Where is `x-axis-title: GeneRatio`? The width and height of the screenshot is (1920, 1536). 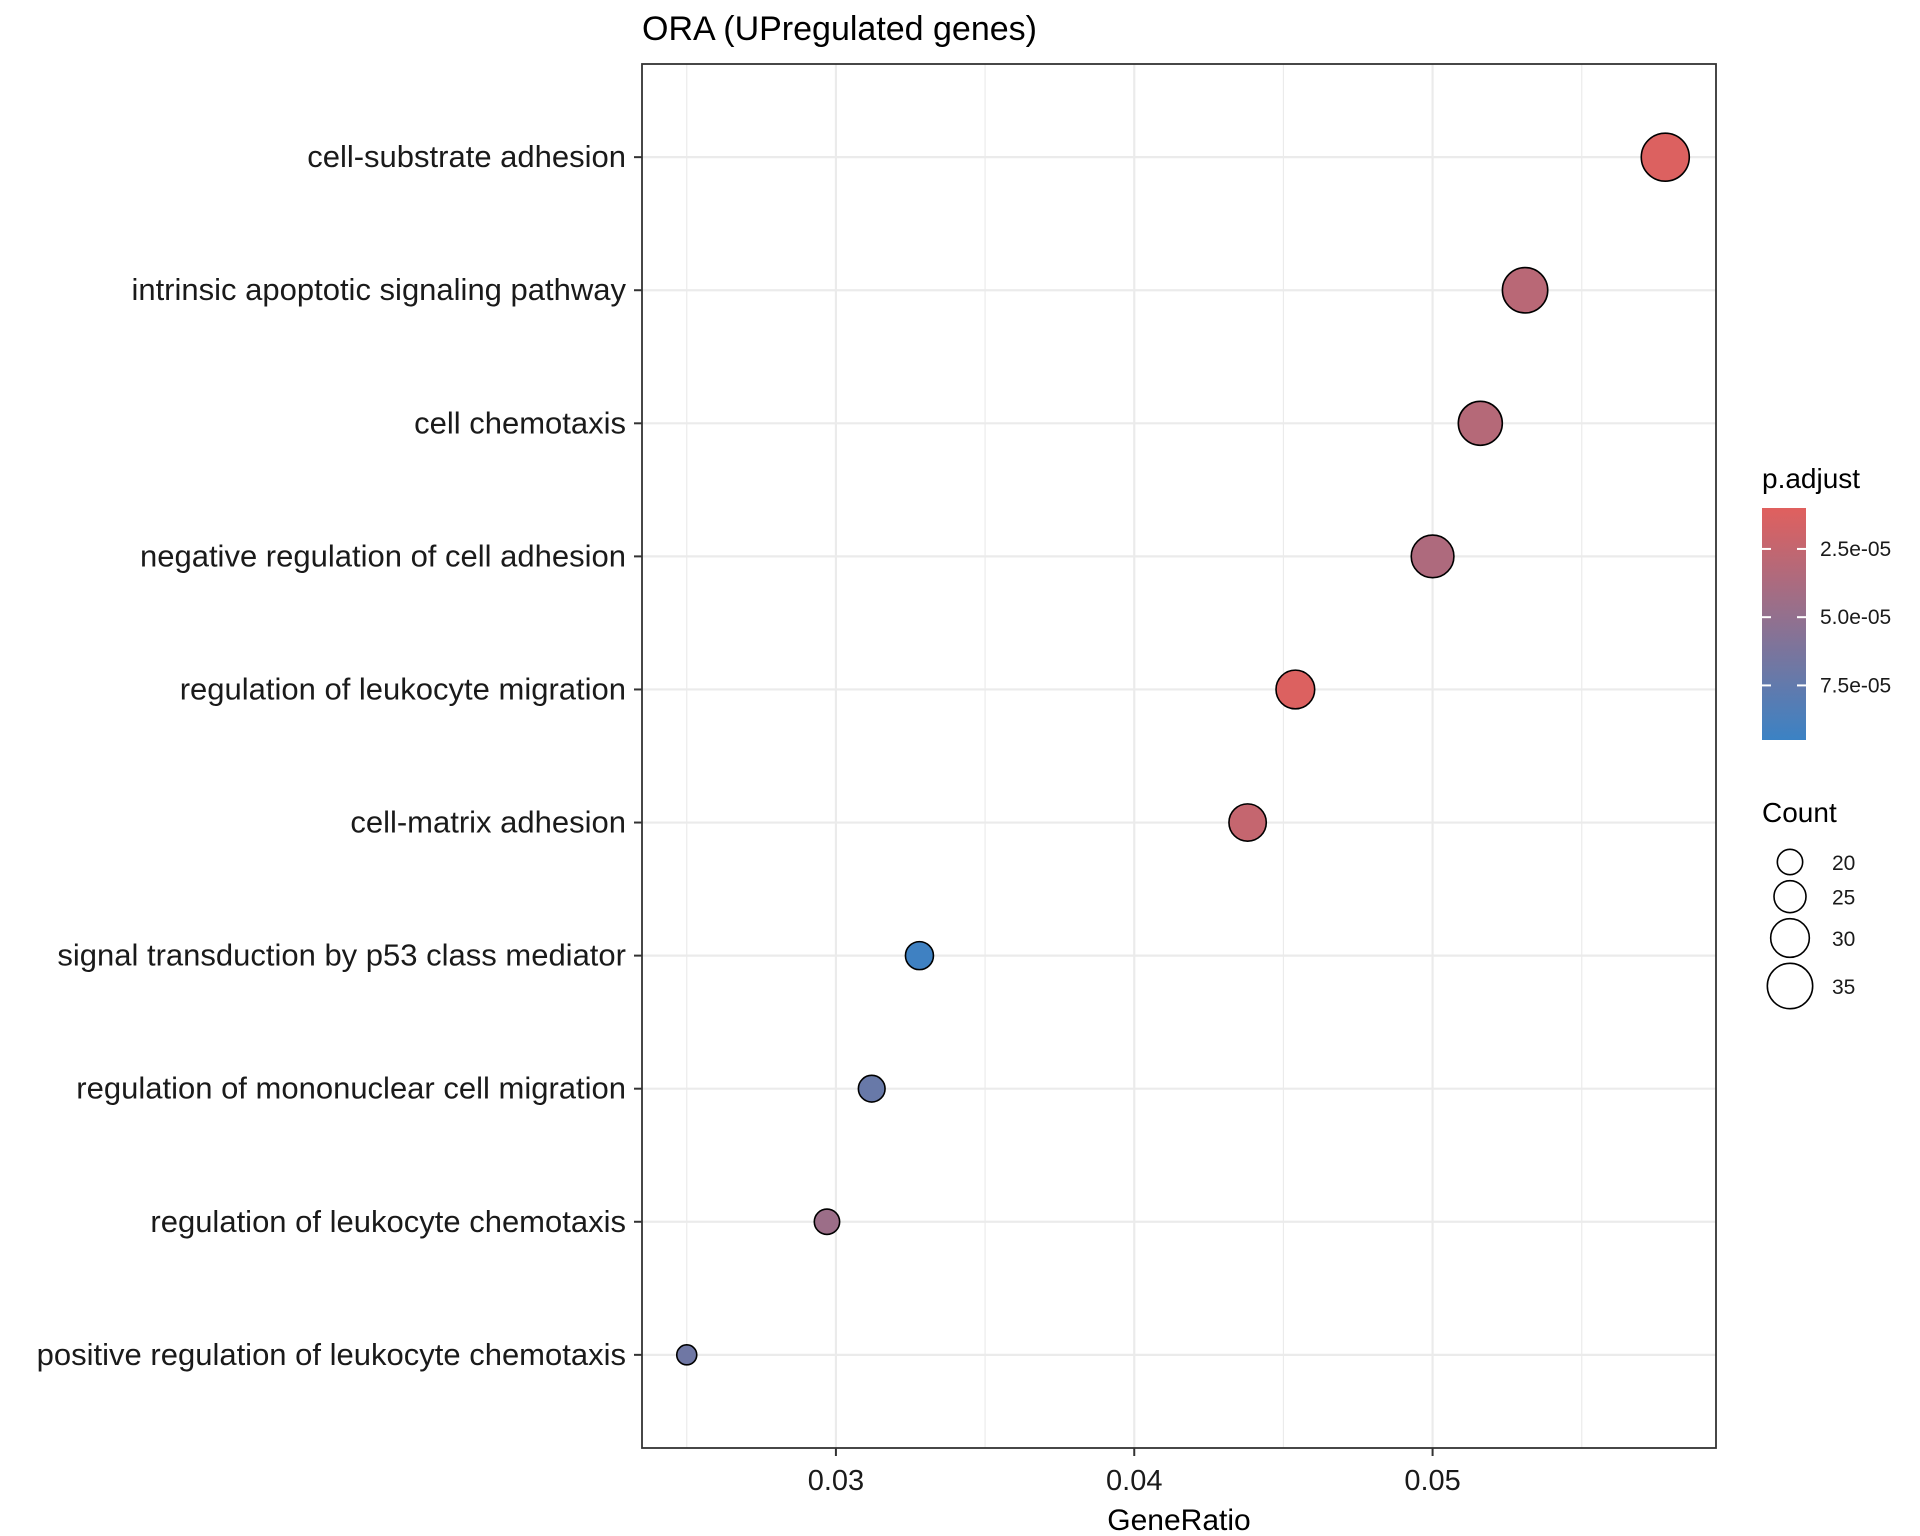 x-axis-title: GeneRatio is located at coordinates (1178, 1520).